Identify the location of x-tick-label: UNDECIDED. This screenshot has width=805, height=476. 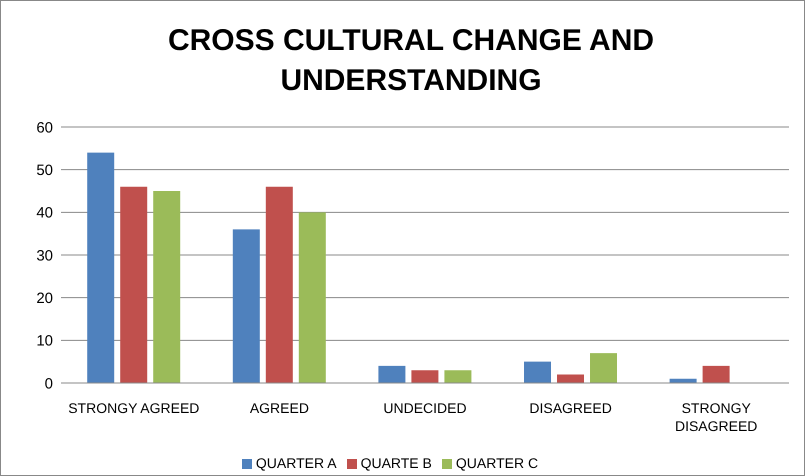
(425, 408).